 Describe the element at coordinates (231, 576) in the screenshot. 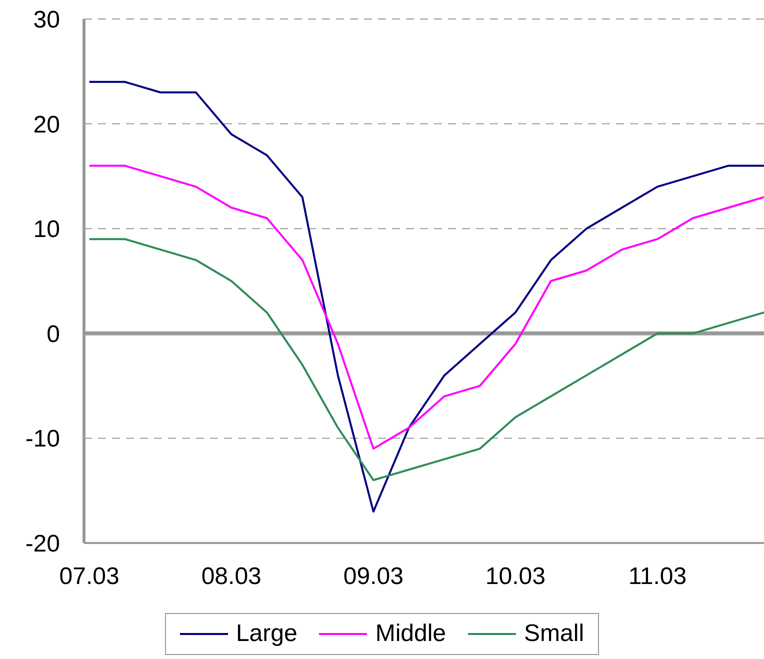

I see `x-tick-label: 08.03` at that location.